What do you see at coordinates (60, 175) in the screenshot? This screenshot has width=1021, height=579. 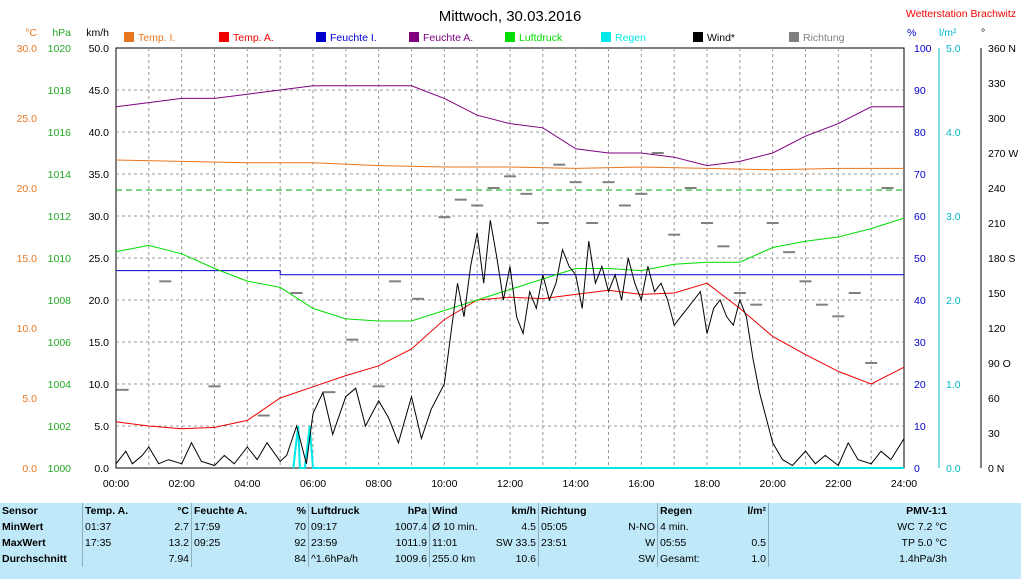 I see `left-axis-tick-label: 1014` at bounding box center [60, 175].